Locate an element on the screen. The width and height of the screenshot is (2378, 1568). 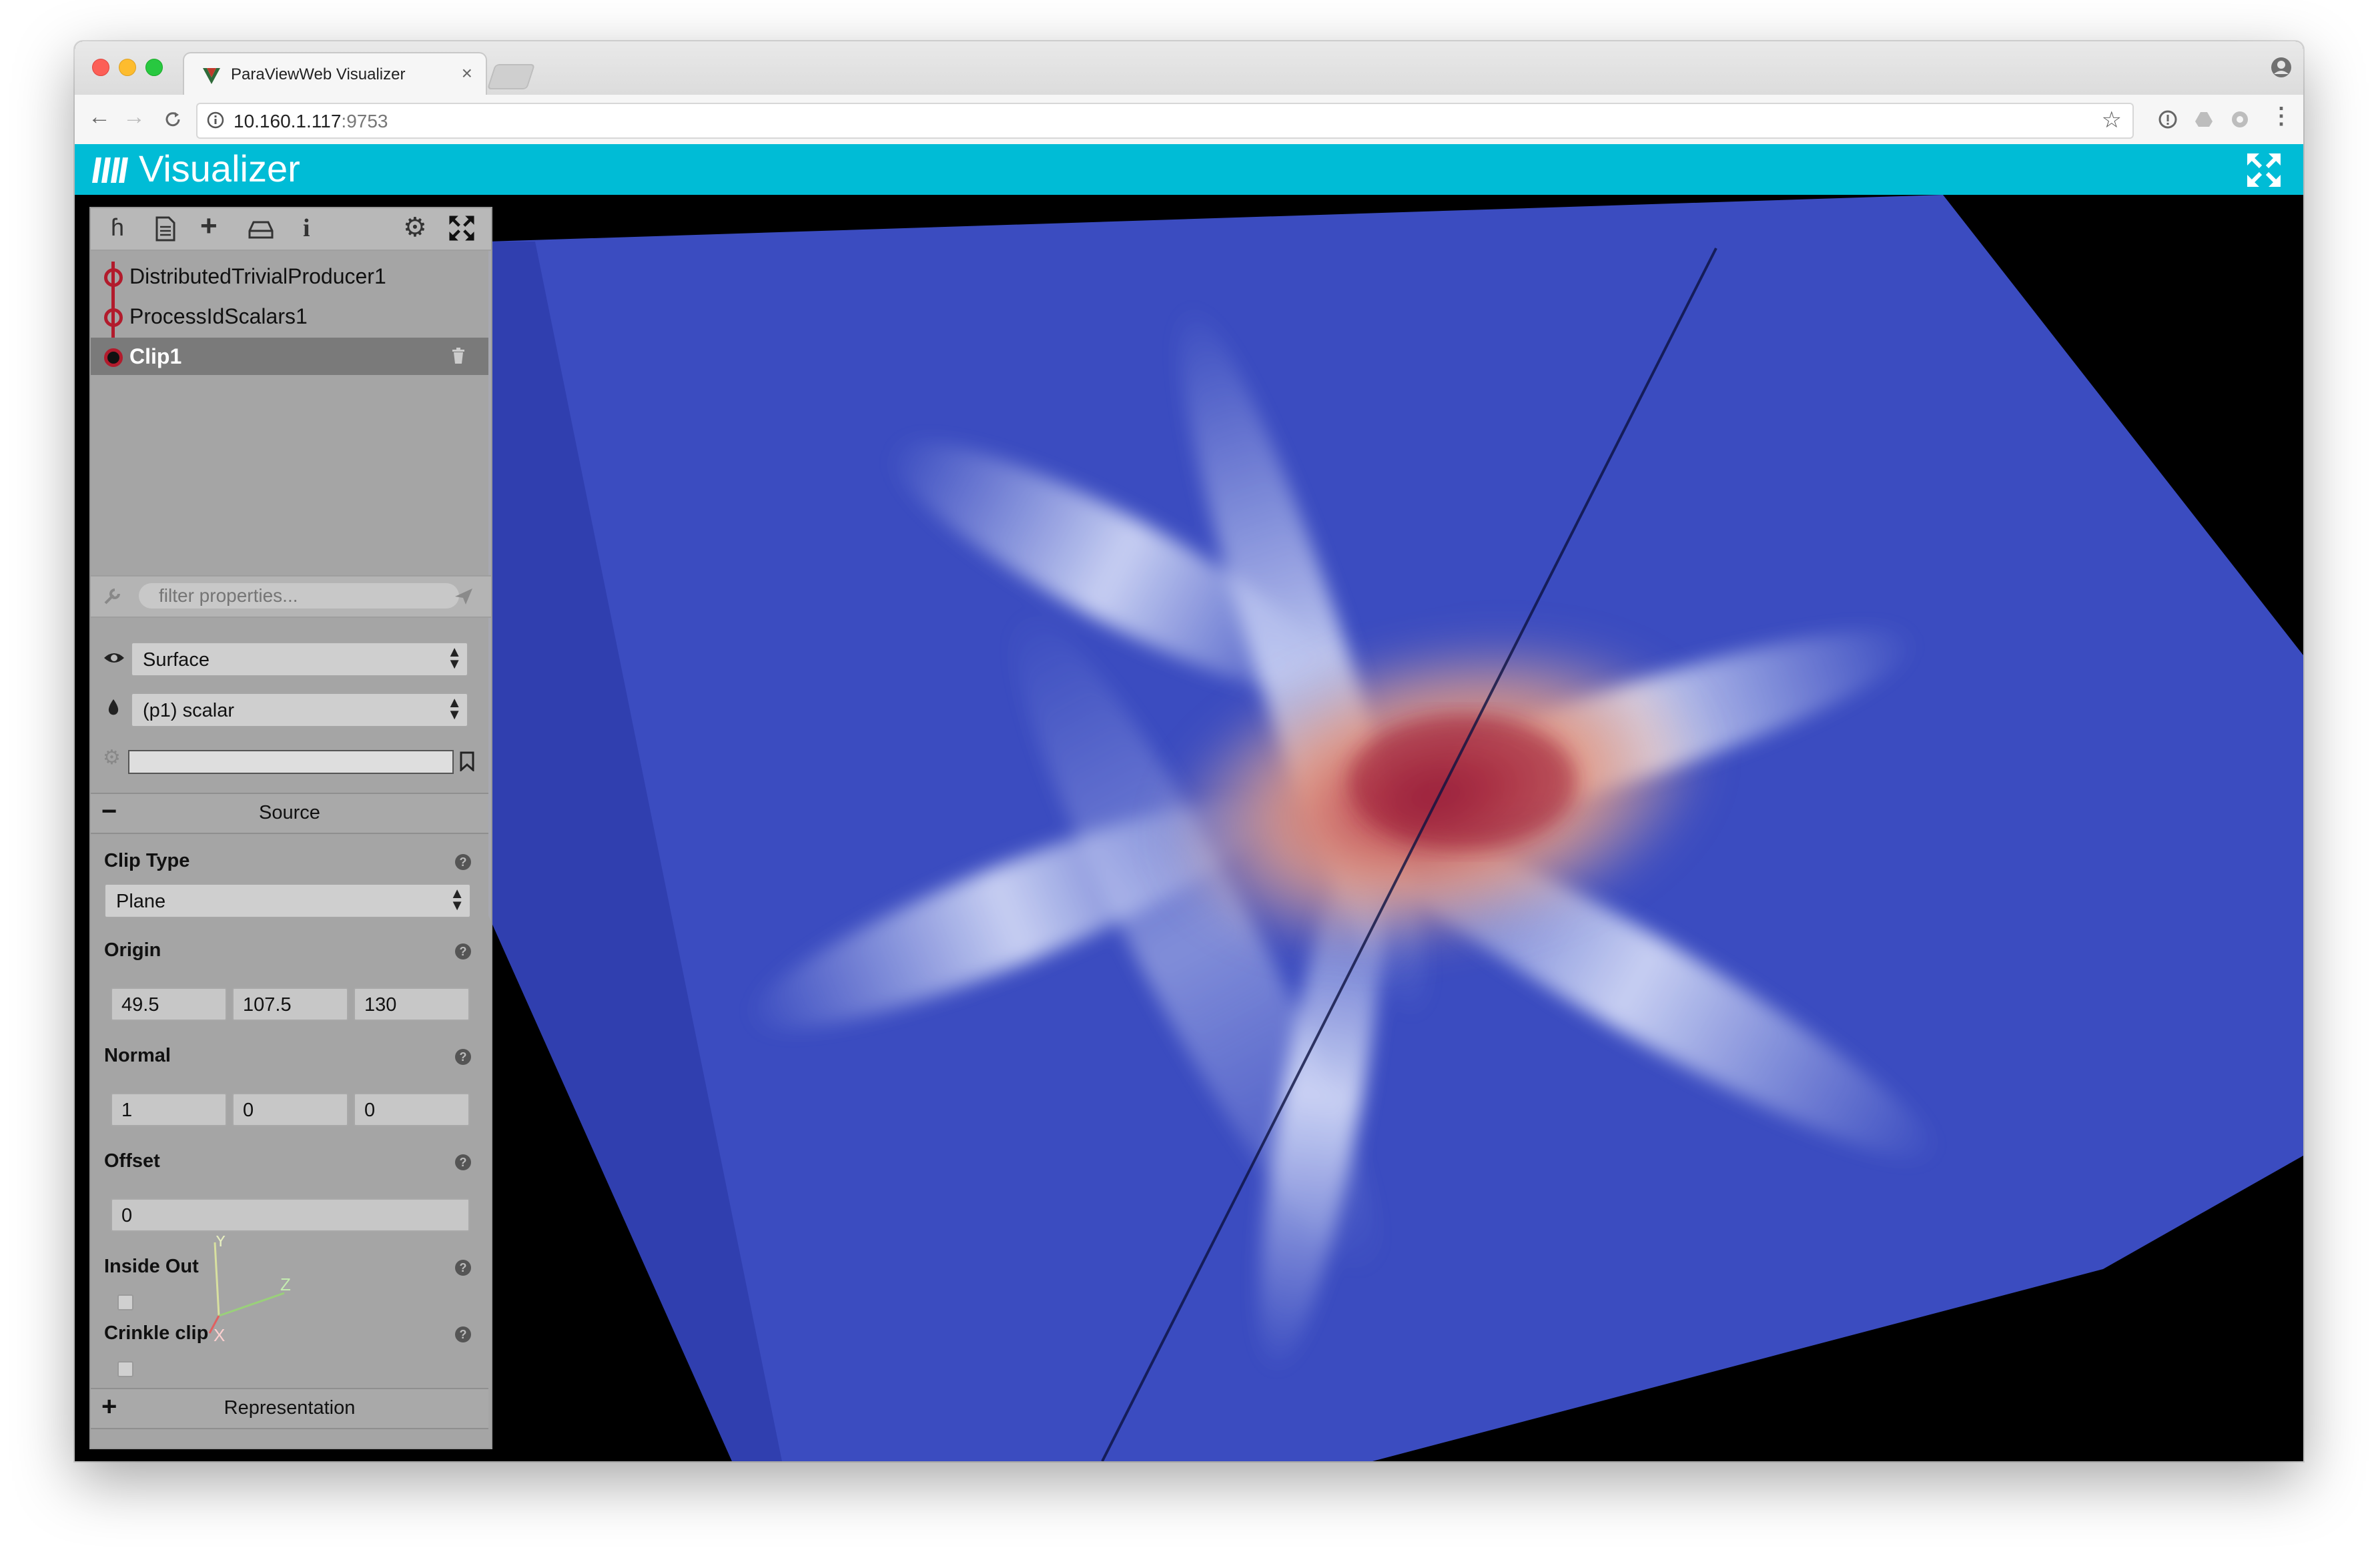
offset-help-icon: ? is located at coordinates (463, 1162).